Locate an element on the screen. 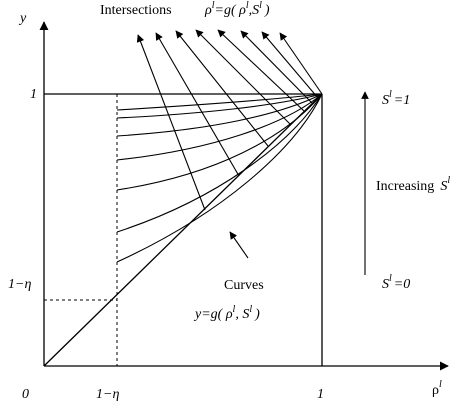 The width and height of the screenshot is (474, 413). x-tick-one: 1 is located at coordinates (320, 394).